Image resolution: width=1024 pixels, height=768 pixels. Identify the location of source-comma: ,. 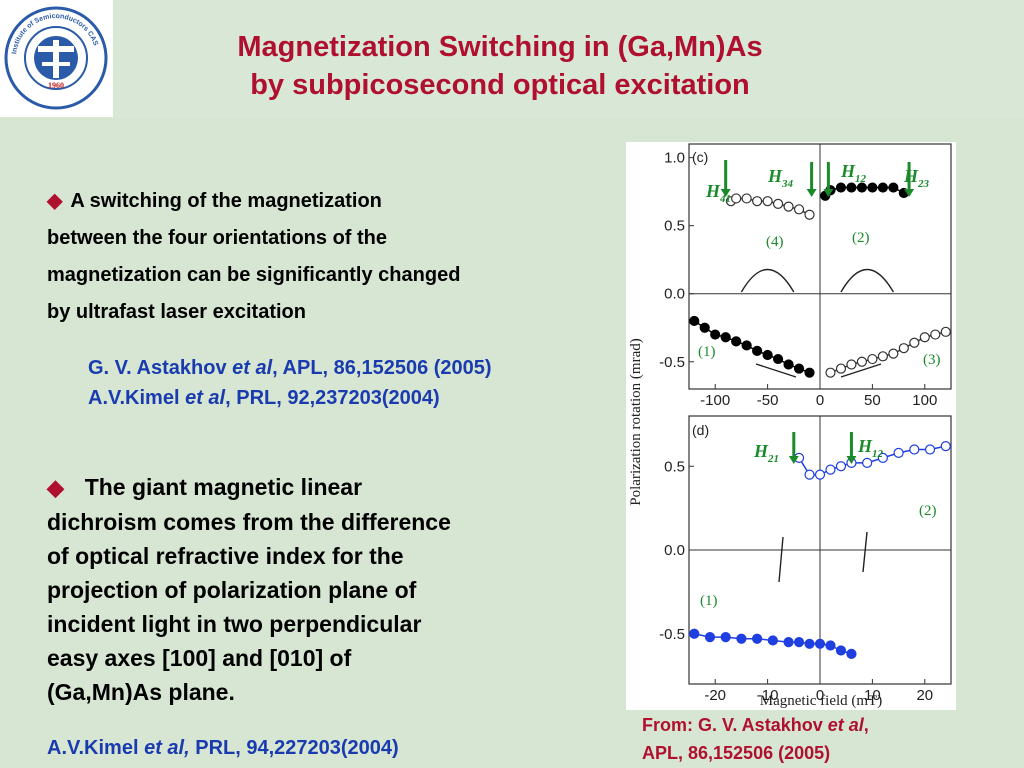
(866, 725).